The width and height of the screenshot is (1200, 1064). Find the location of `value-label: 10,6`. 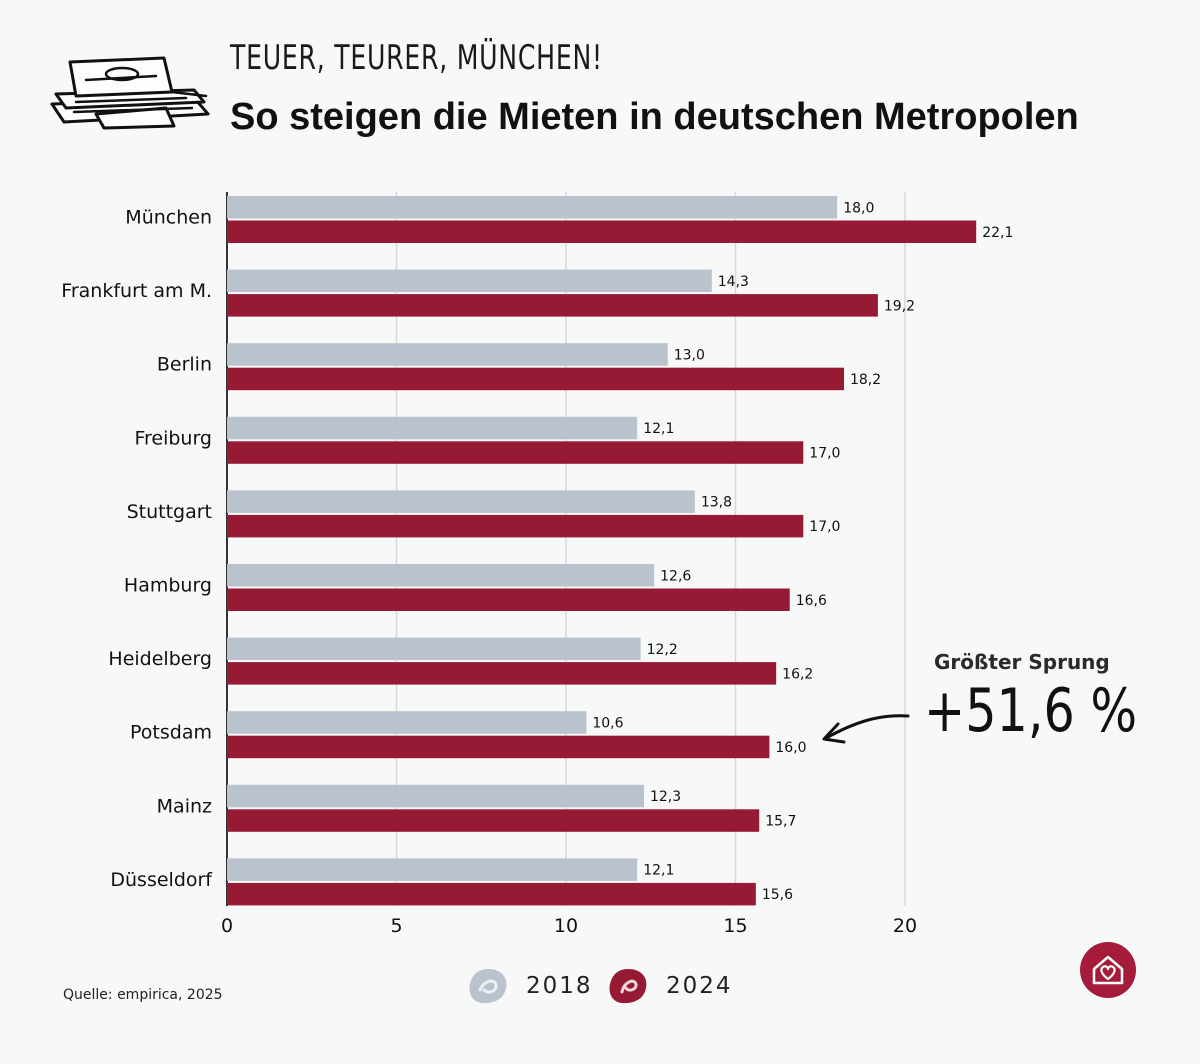

value-label: 10,6 is located at coordinates (607, 723).